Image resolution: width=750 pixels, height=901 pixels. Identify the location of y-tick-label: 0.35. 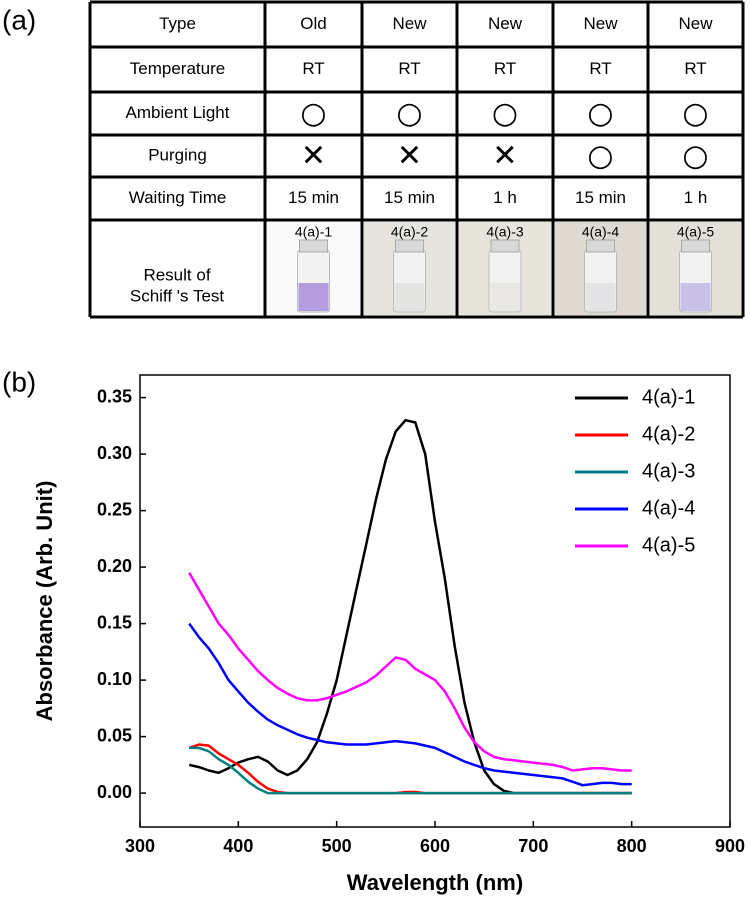
(114, 396).